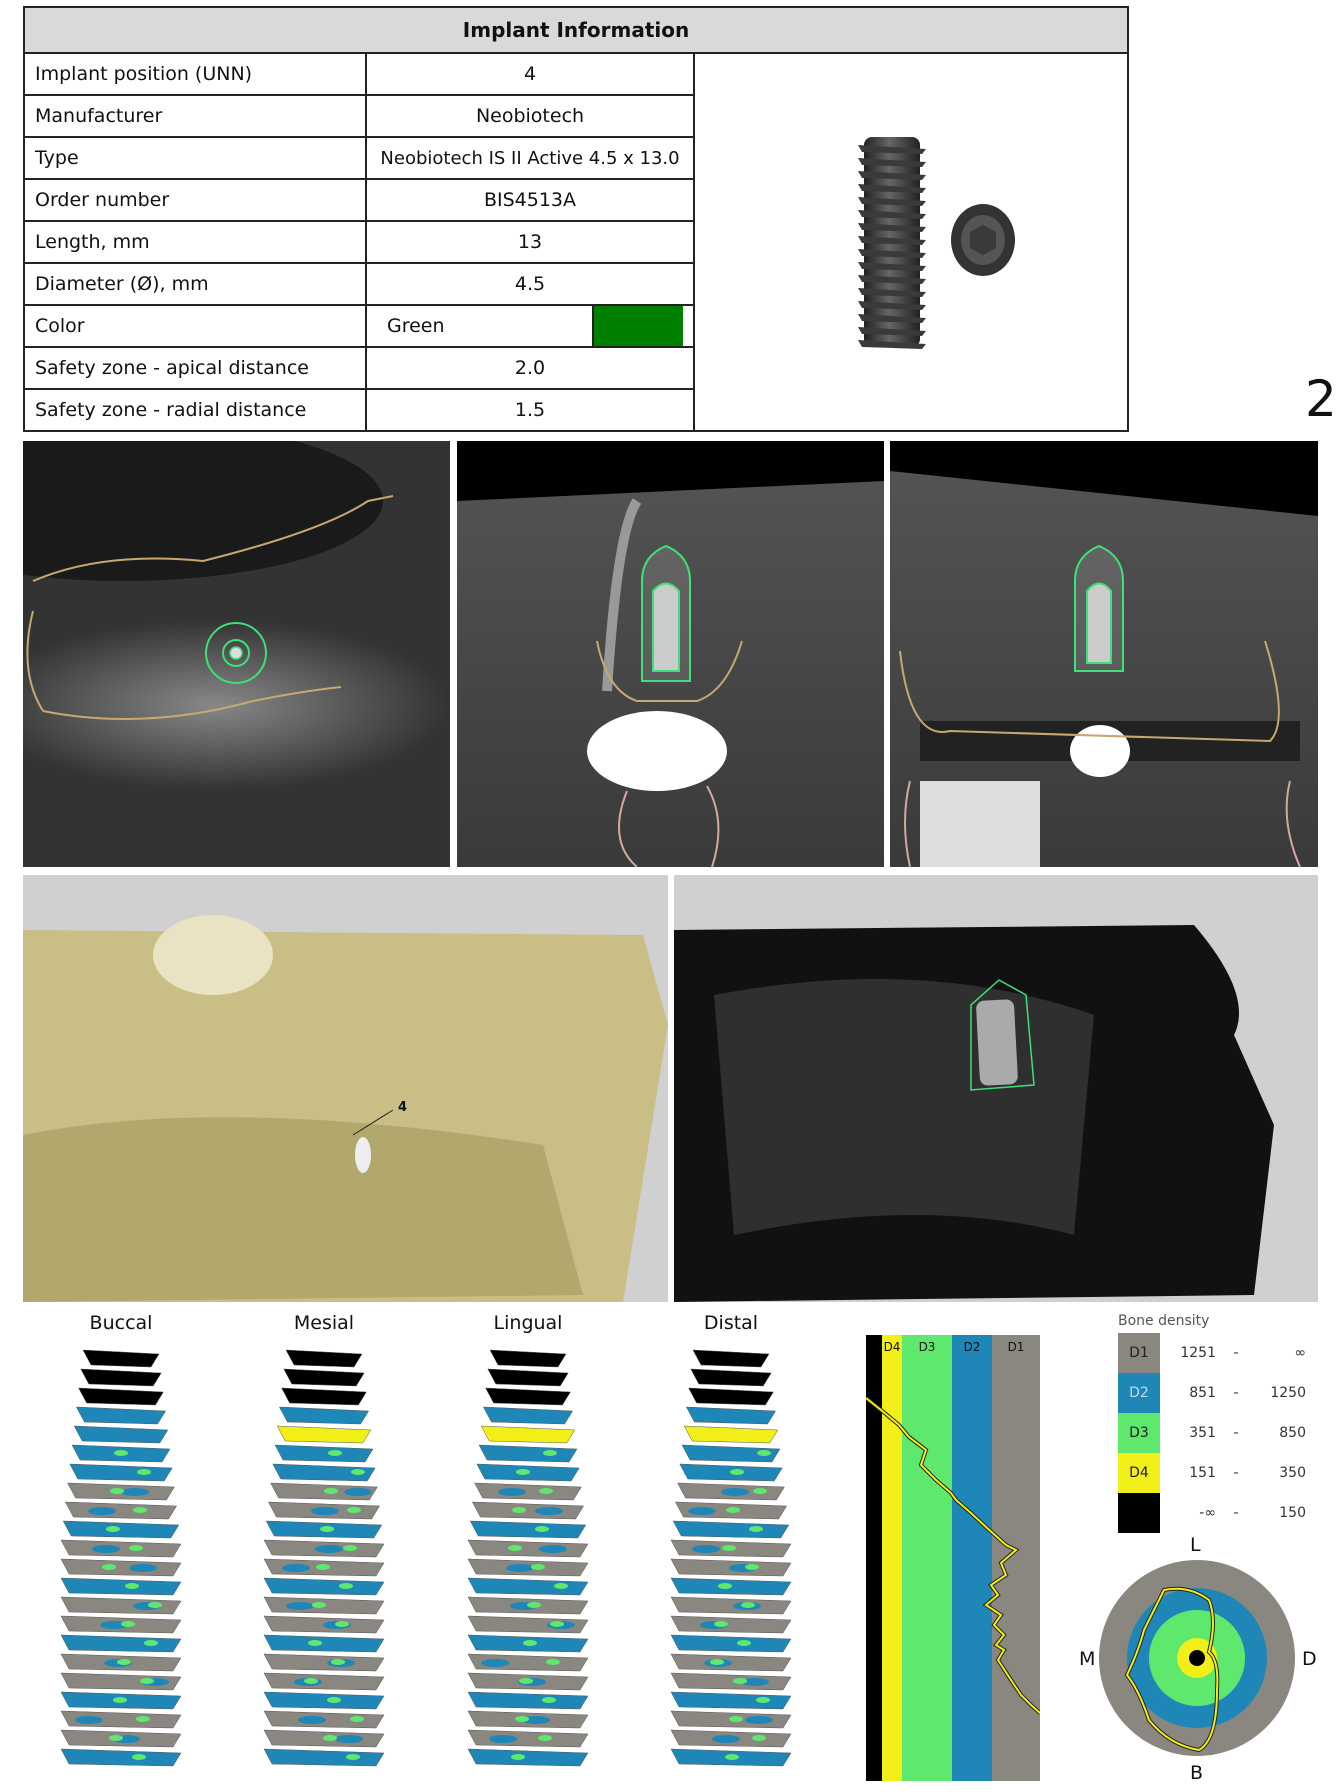  I want to click on direction-mesial: M, so click(1087, 1659).